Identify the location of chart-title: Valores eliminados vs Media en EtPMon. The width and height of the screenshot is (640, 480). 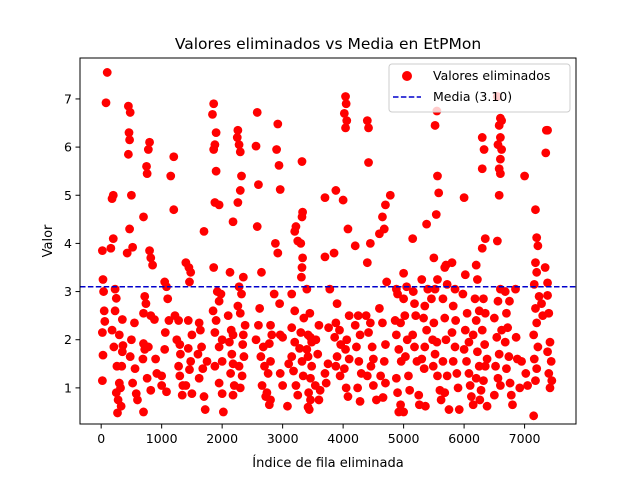
(328, 44).